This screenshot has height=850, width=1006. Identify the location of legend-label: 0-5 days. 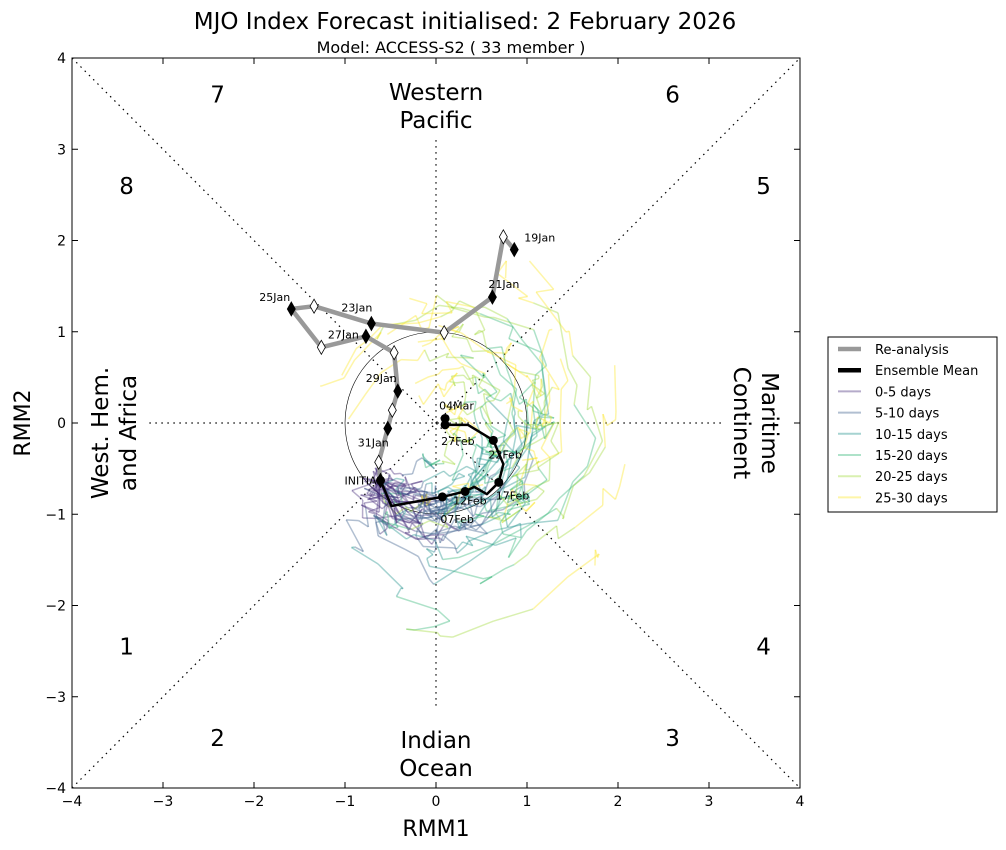
(903, 392).